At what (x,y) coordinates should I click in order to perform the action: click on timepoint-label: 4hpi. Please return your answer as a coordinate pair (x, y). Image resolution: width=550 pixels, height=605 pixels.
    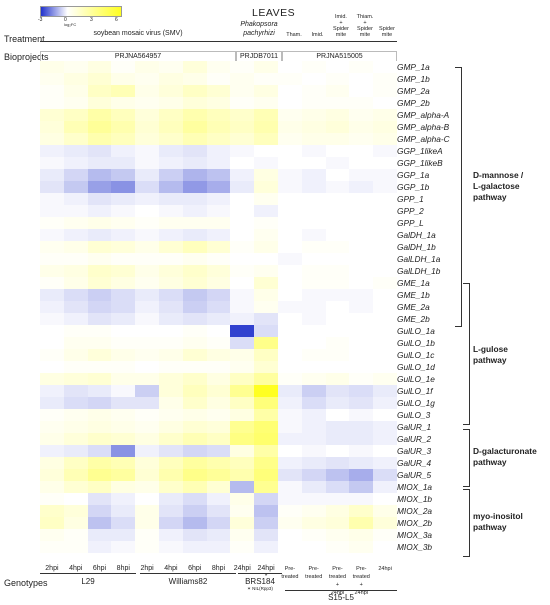
    Looking at the image, I should click on (171, 569).